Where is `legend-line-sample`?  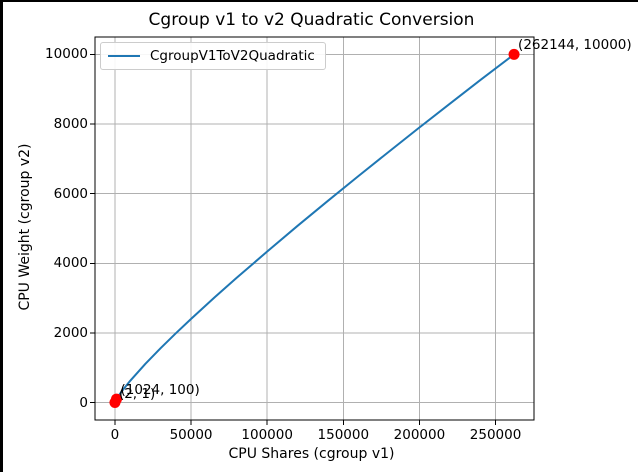 legend-line-sample is located at coordinates (124, 56).